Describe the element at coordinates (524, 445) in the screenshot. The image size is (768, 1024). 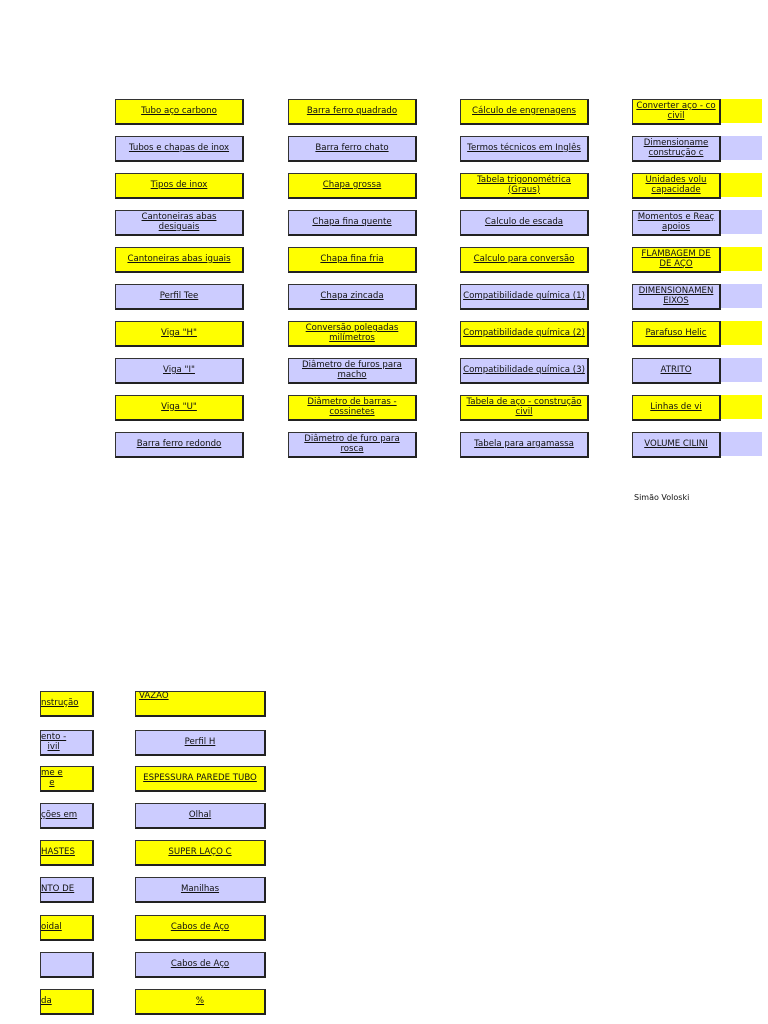
I see `macro-button-tabela-para-argamassa: Tabela para argamassa` at that location.